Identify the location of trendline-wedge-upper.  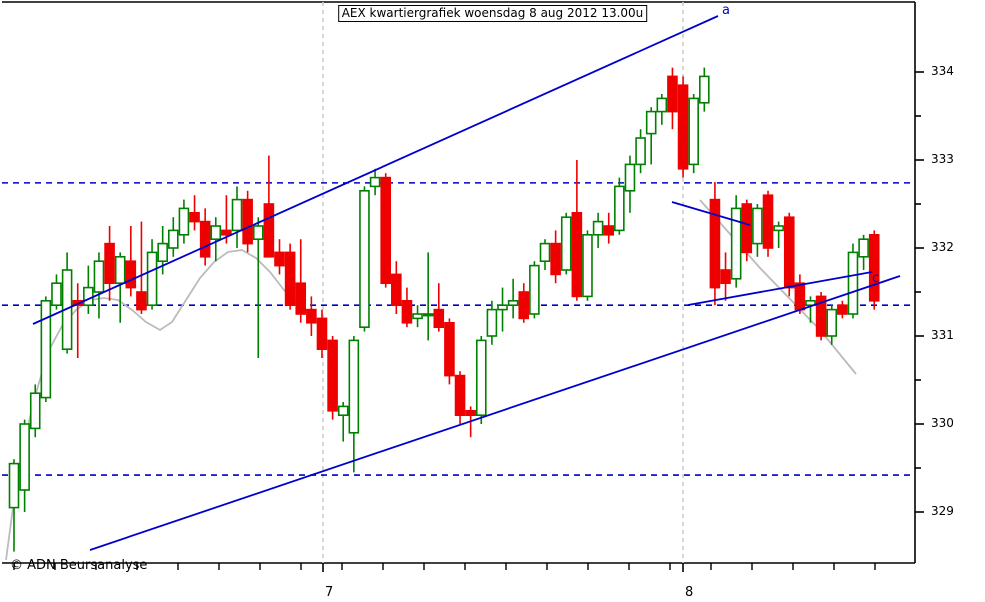
(711, 213).